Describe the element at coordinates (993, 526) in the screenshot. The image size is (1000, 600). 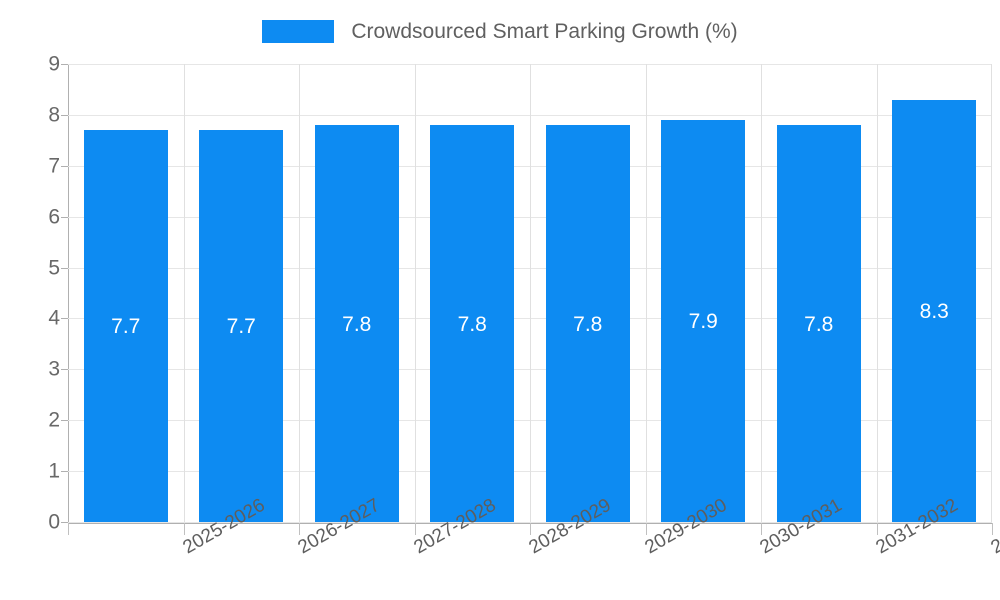
I see `x-axis-tick-label: 2032-2033` at that location.